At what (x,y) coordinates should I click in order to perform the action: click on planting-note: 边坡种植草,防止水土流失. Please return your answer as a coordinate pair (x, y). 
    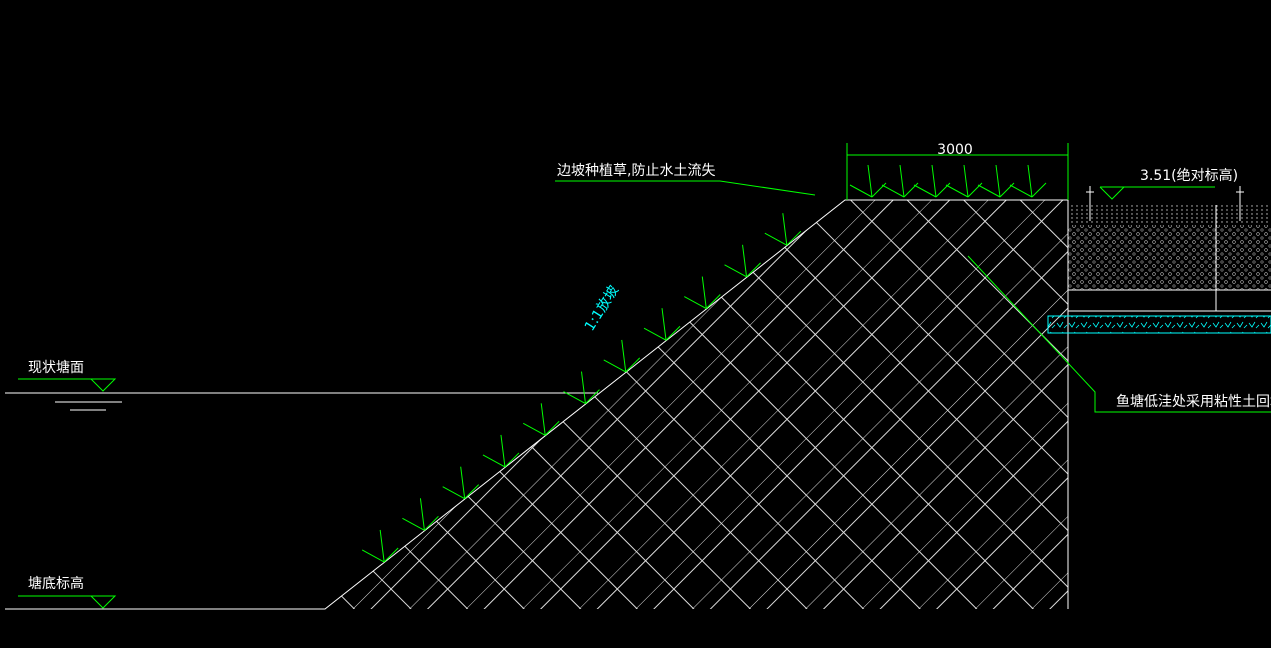
    Looking at the image, I should click on (636, 171).